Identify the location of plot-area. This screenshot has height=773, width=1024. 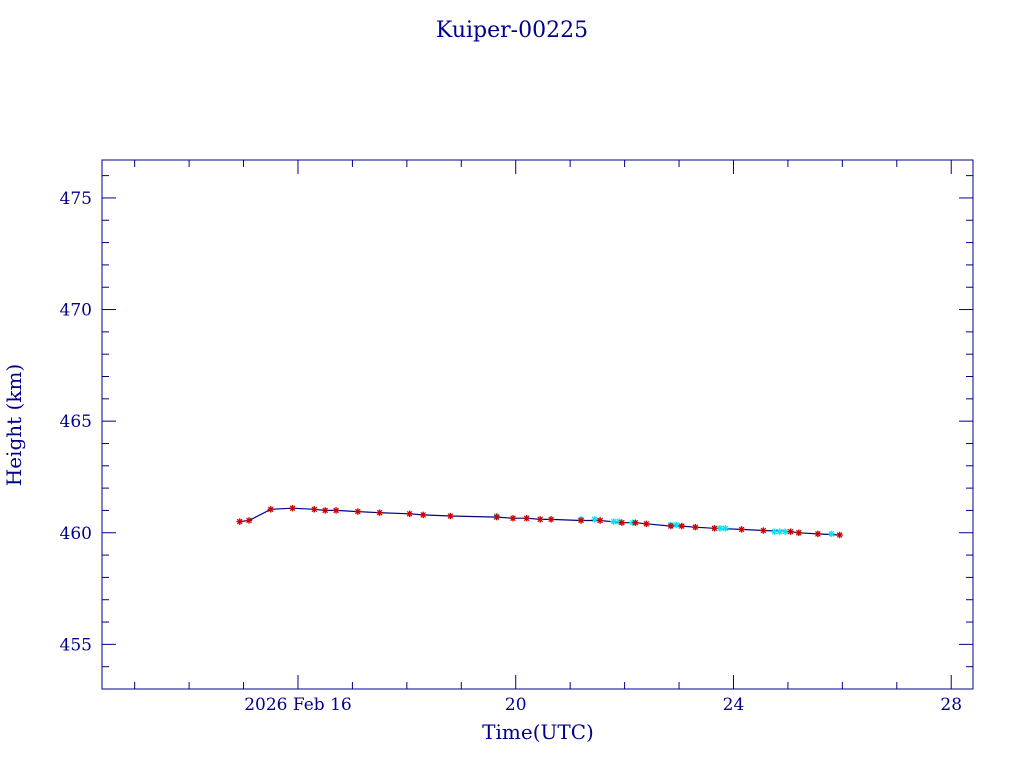
(539, 522).